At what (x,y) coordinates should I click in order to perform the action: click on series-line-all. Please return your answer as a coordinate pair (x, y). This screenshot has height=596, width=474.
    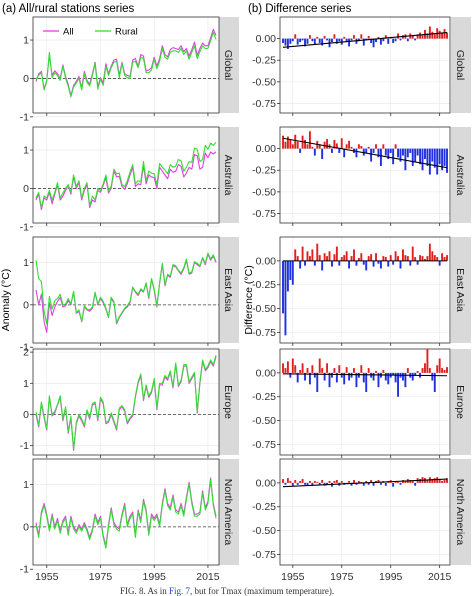
    Looking at the image, I should click on (126, 62).